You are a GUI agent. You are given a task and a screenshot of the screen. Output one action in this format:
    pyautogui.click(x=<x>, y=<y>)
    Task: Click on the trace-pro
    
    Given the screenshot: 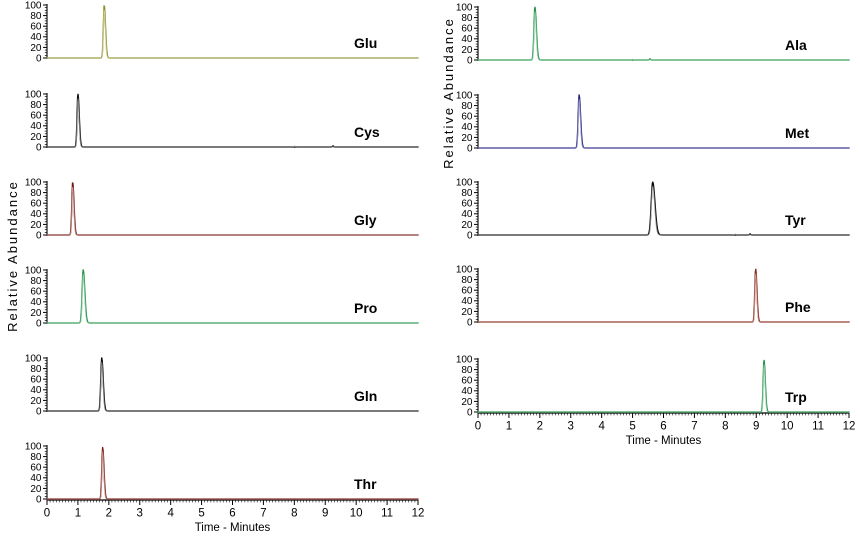 What is the action you would take?
    pyautogui.click(x=232, y=296)
    